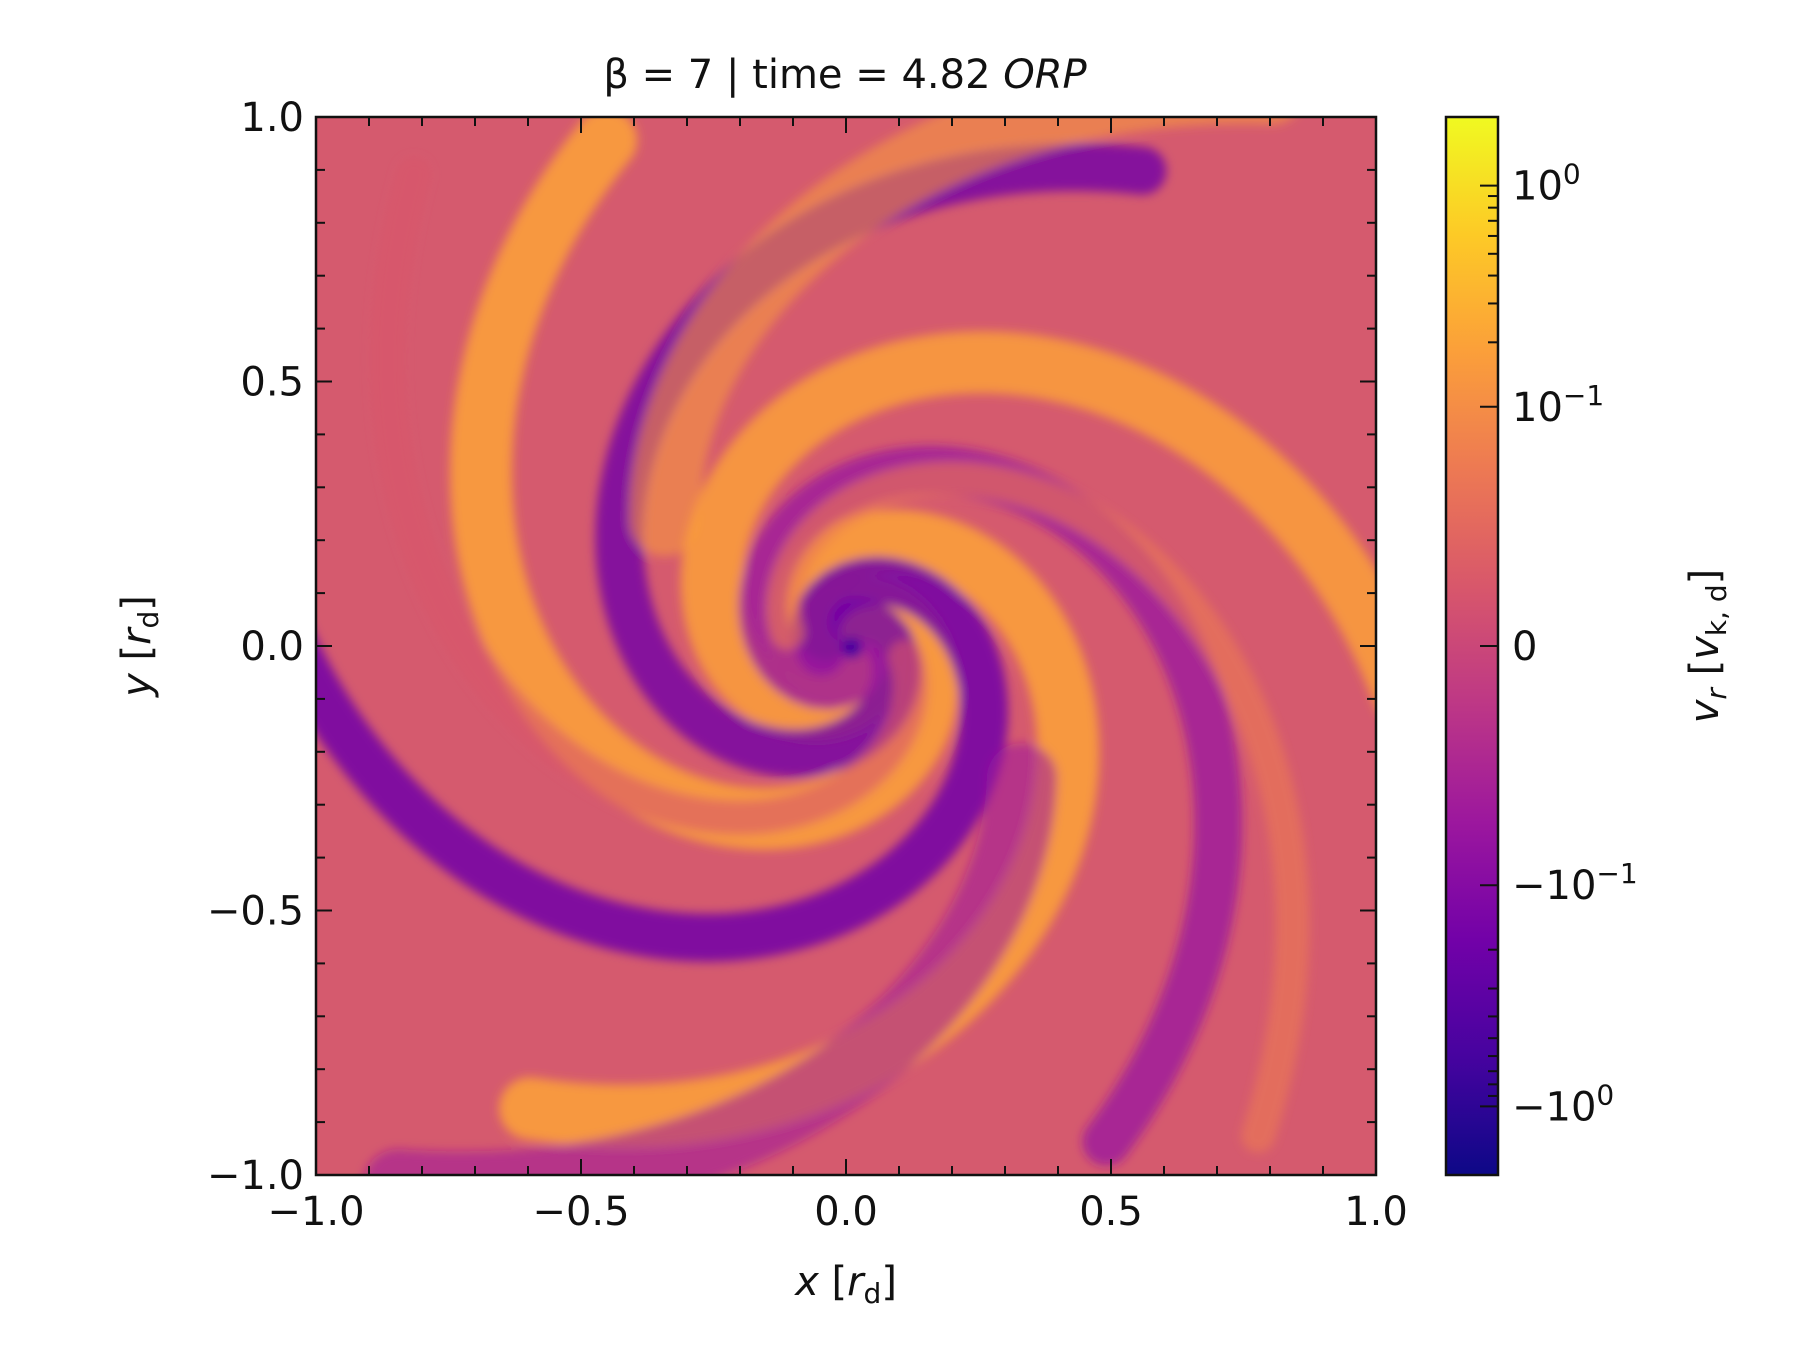 Image resolution: width=1800 pixels, height=1350 pixels. I want to click on inflow-arm, so click(662, 759).